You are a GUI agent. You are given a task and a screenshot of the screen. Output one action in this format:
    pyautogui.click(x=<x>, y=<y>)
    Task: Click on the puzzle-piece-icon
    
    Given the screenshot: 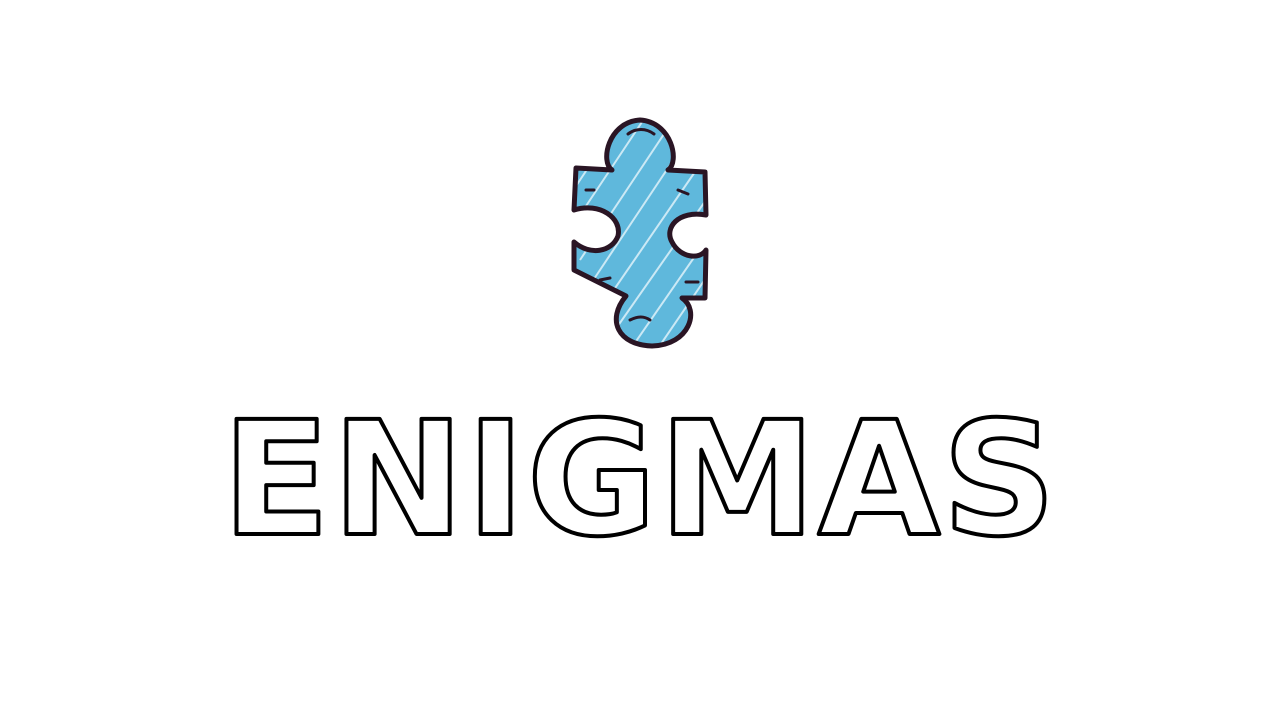 What is the action you would take?
    pyautogui.click(x=640, y=232)
    